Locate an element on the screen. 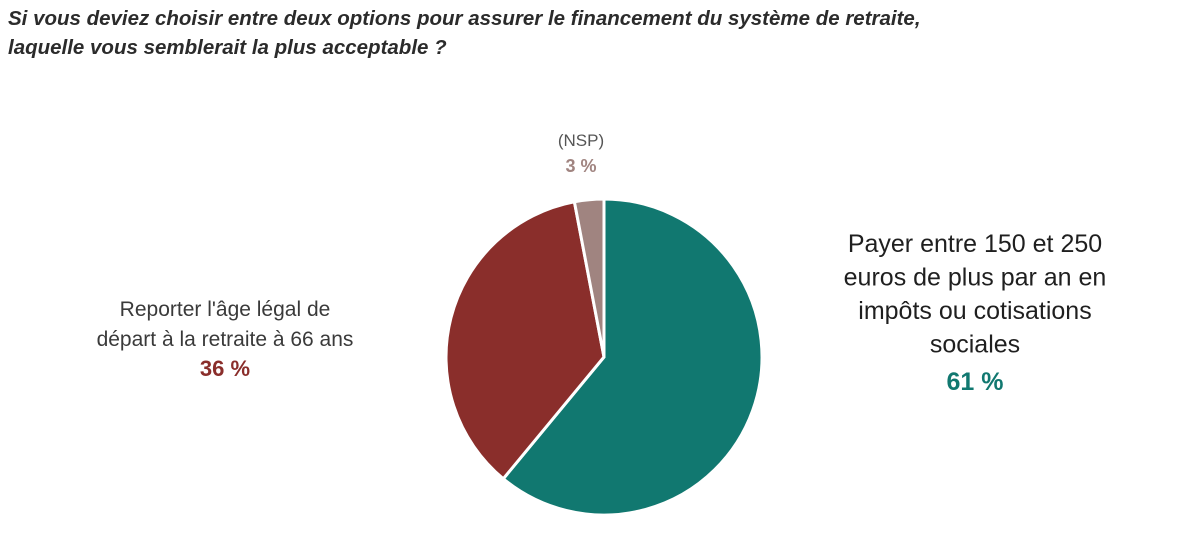 This screenshot has width=1200, height=538. slice-label: Reporter l'âge légal de is located at coordinates (225, 309).